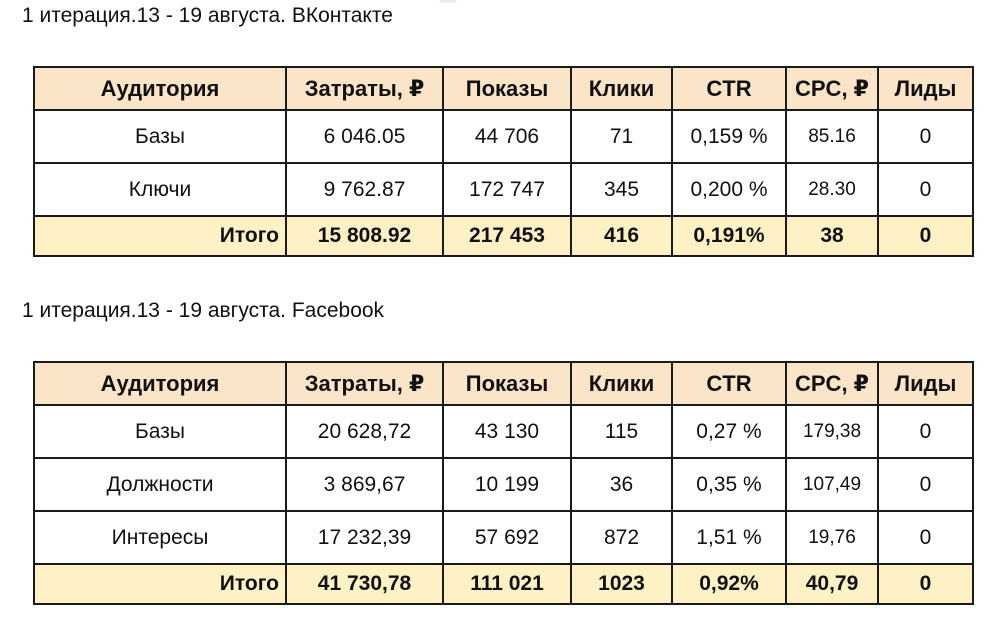 This screenshot has width=1000, height=628. I want to click on vk-section-title: 1 итерация.13 - 19 августа. ВКонтакте, so click(207, 15).